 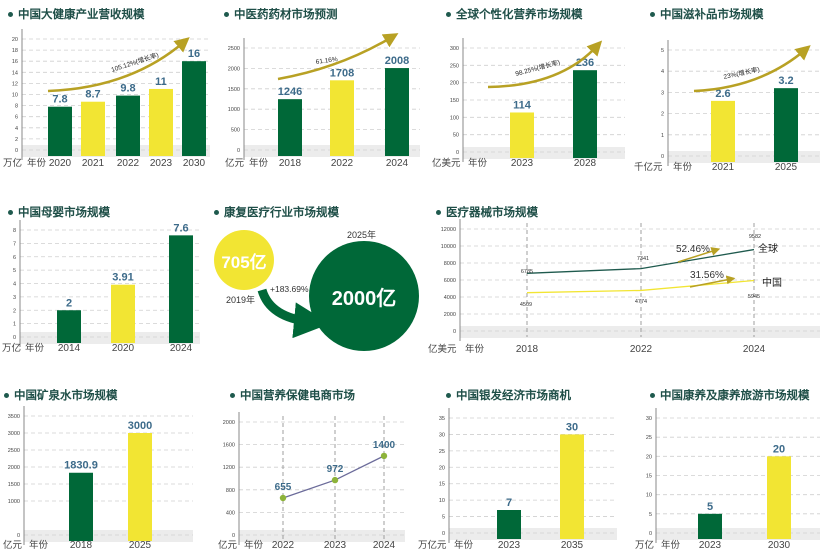 What do you see at coordinates (785, 81) in the screenshot?
I see `data-label: 3.2` at bounding box center [785, 81].